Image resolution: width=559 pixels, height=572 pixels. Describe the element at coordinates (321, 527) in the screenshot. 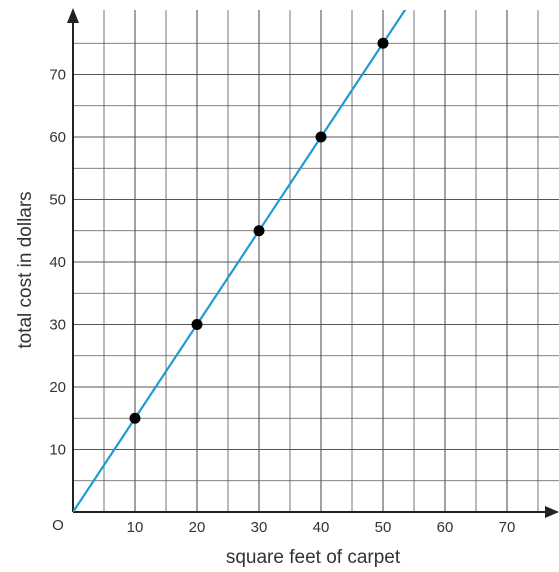

I see `x-tick-label: 40` at that location.